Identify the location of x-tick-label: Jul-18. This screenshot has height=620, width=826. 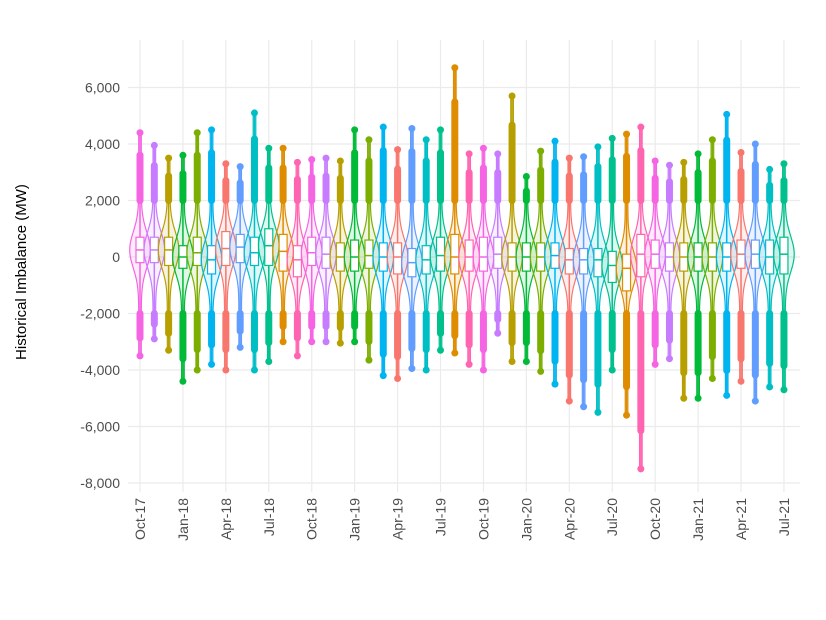
(269, 517).